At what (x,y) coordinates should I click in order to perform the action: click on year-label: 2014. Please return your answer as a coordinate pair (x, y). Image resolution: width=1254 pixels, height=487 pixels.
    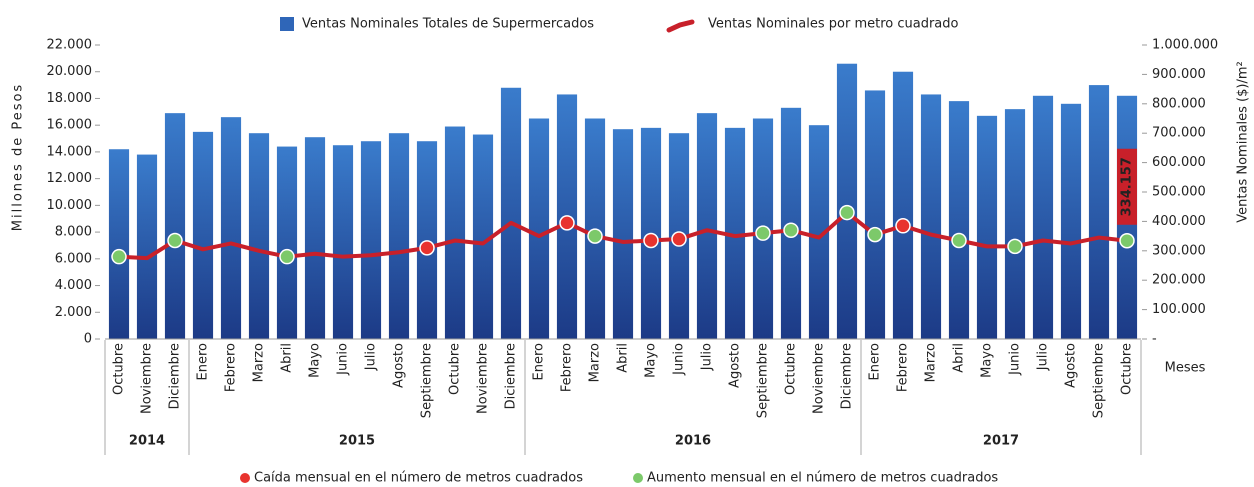
    Looking at the image, I should click on (147, 441).